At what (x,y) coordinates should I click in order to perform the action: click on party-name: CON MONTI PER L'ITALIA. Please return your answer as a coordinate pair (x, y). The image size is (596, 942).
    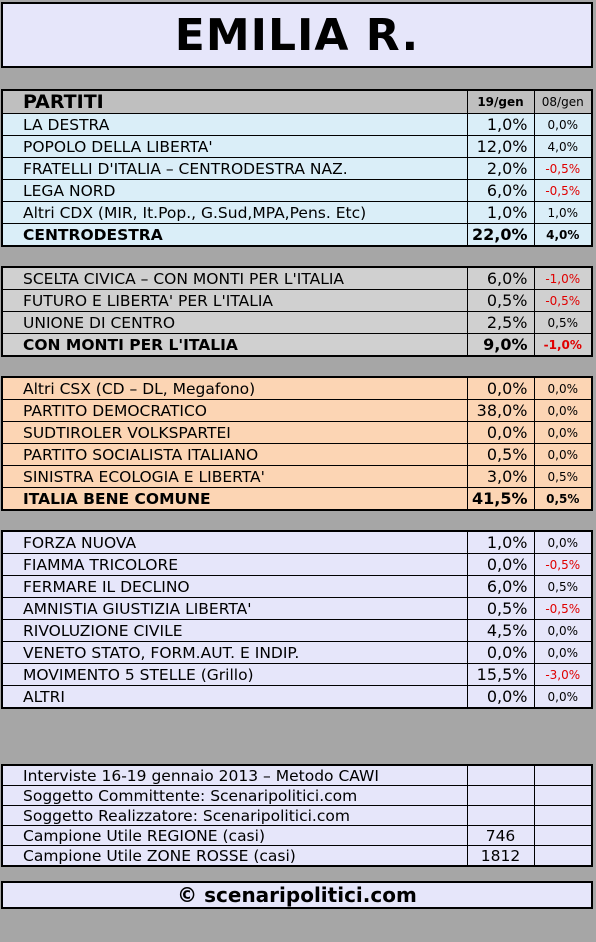
    Looking at the image, I should click on (234, 345).